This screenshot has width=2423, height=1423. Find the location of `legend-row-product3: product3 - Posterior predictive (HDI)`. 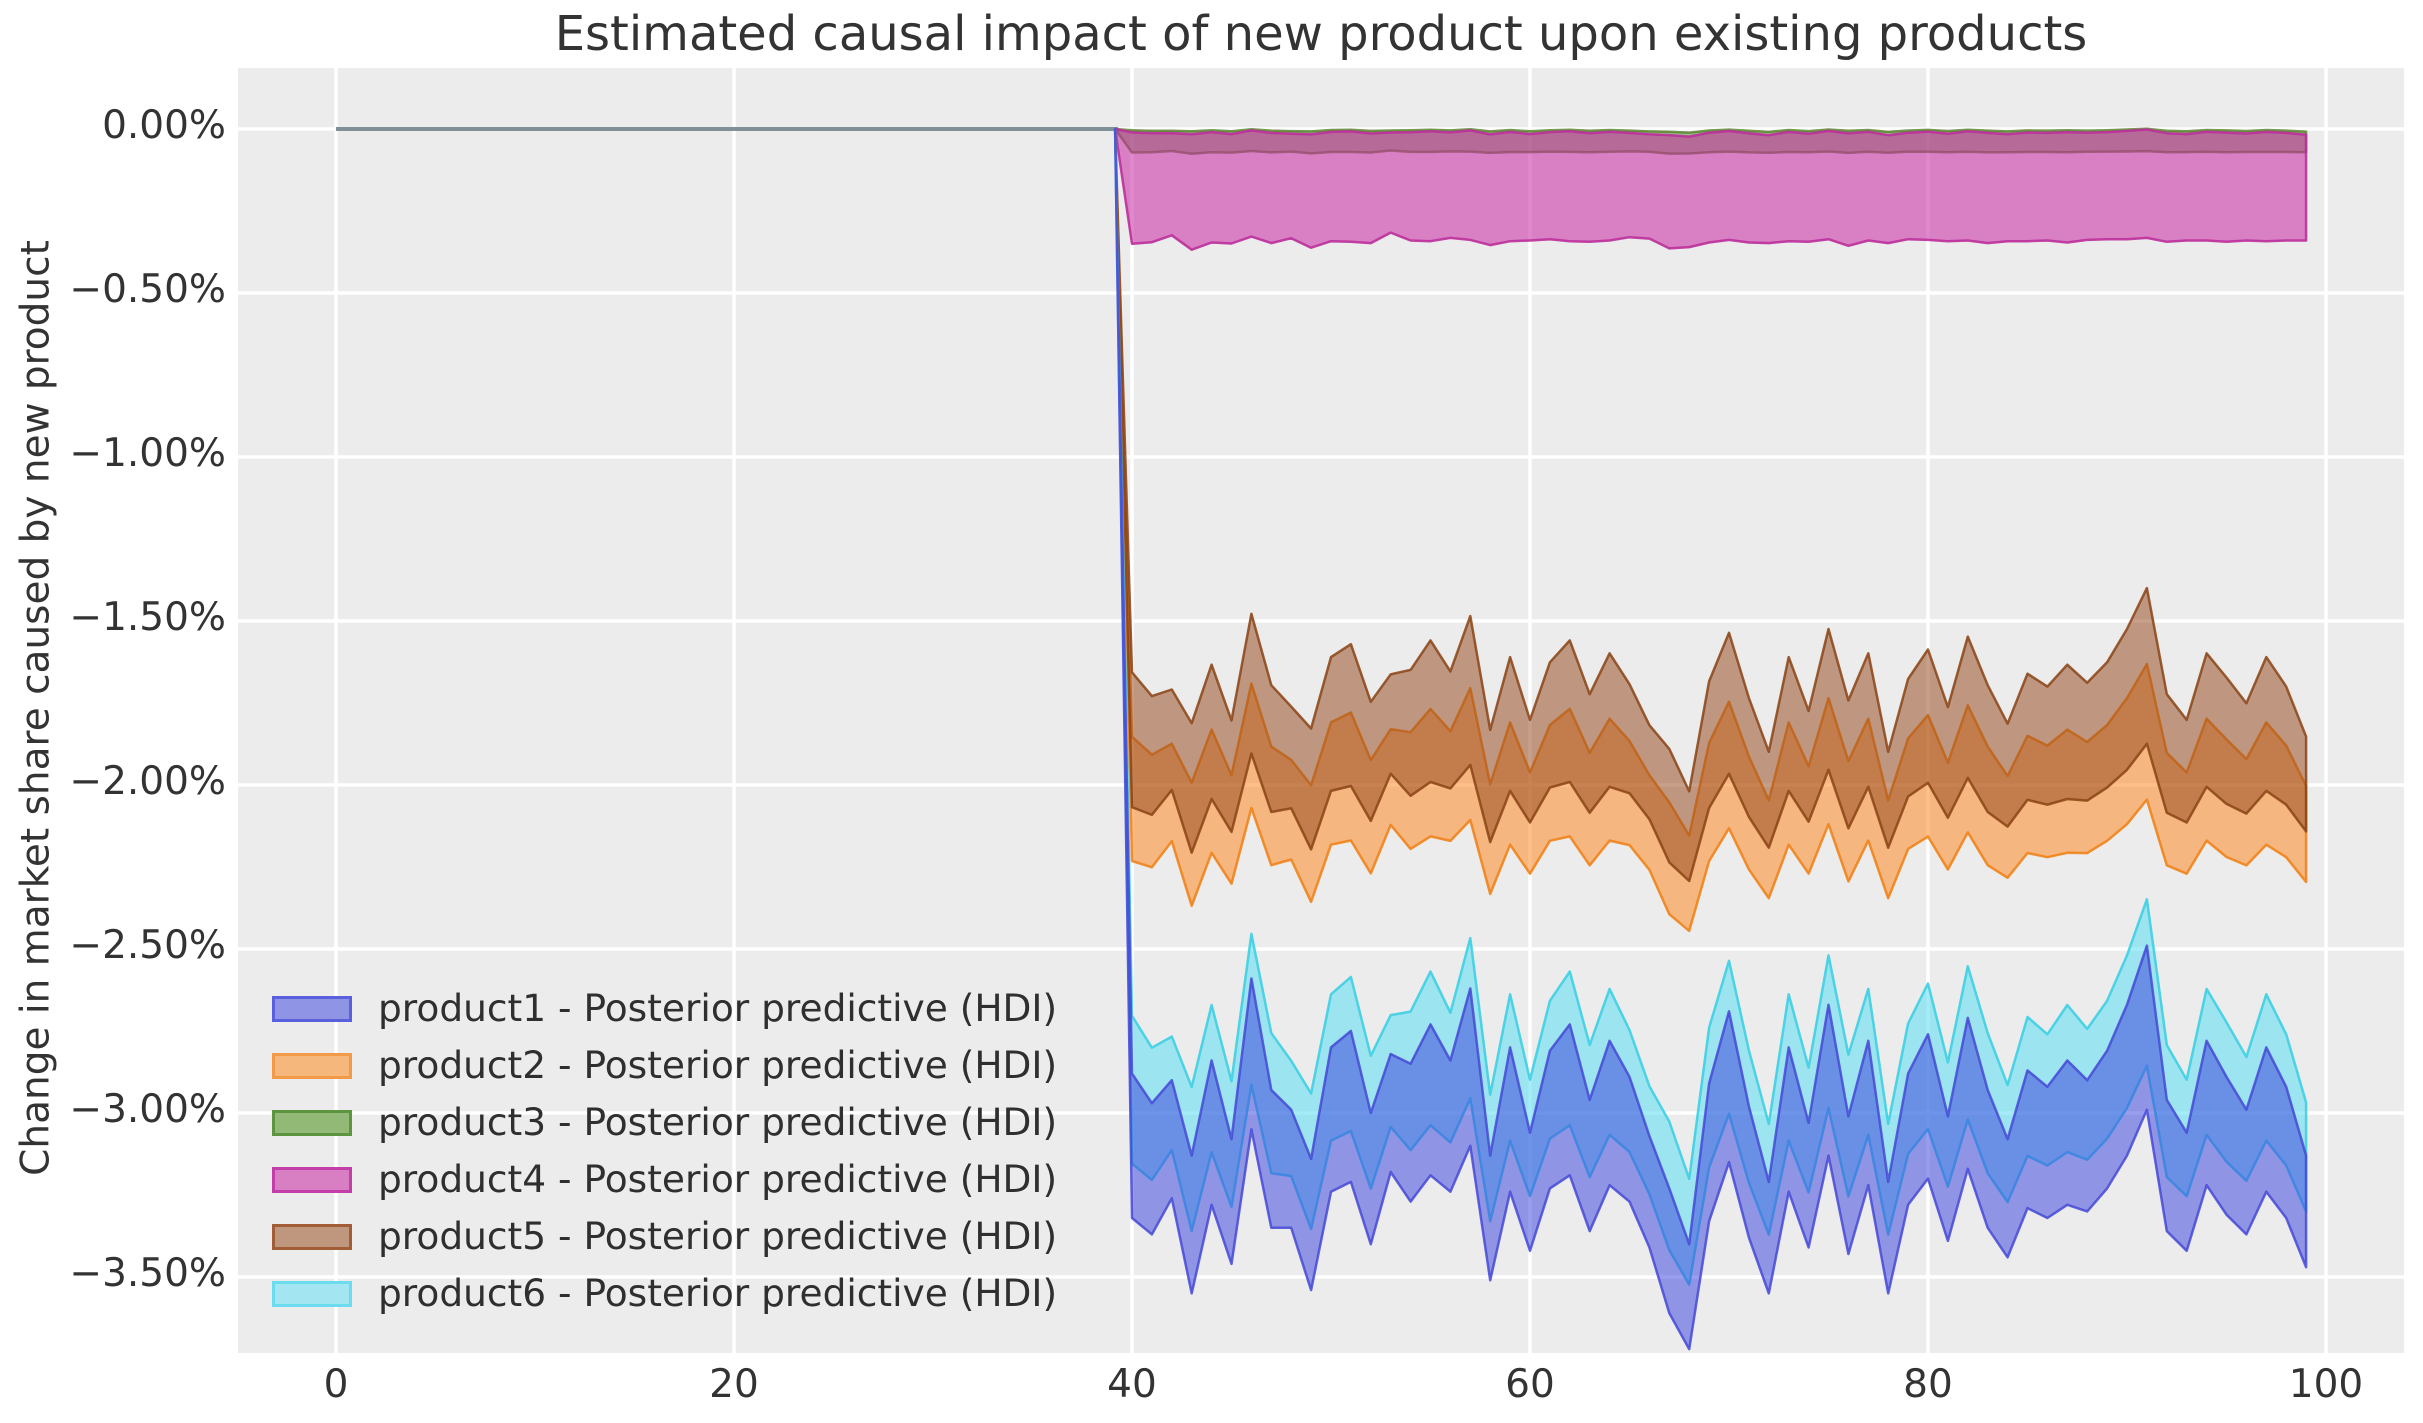

legend-row-product3: product3 - Posterior predictive (HDI) is located at coordinates (664, 1122).